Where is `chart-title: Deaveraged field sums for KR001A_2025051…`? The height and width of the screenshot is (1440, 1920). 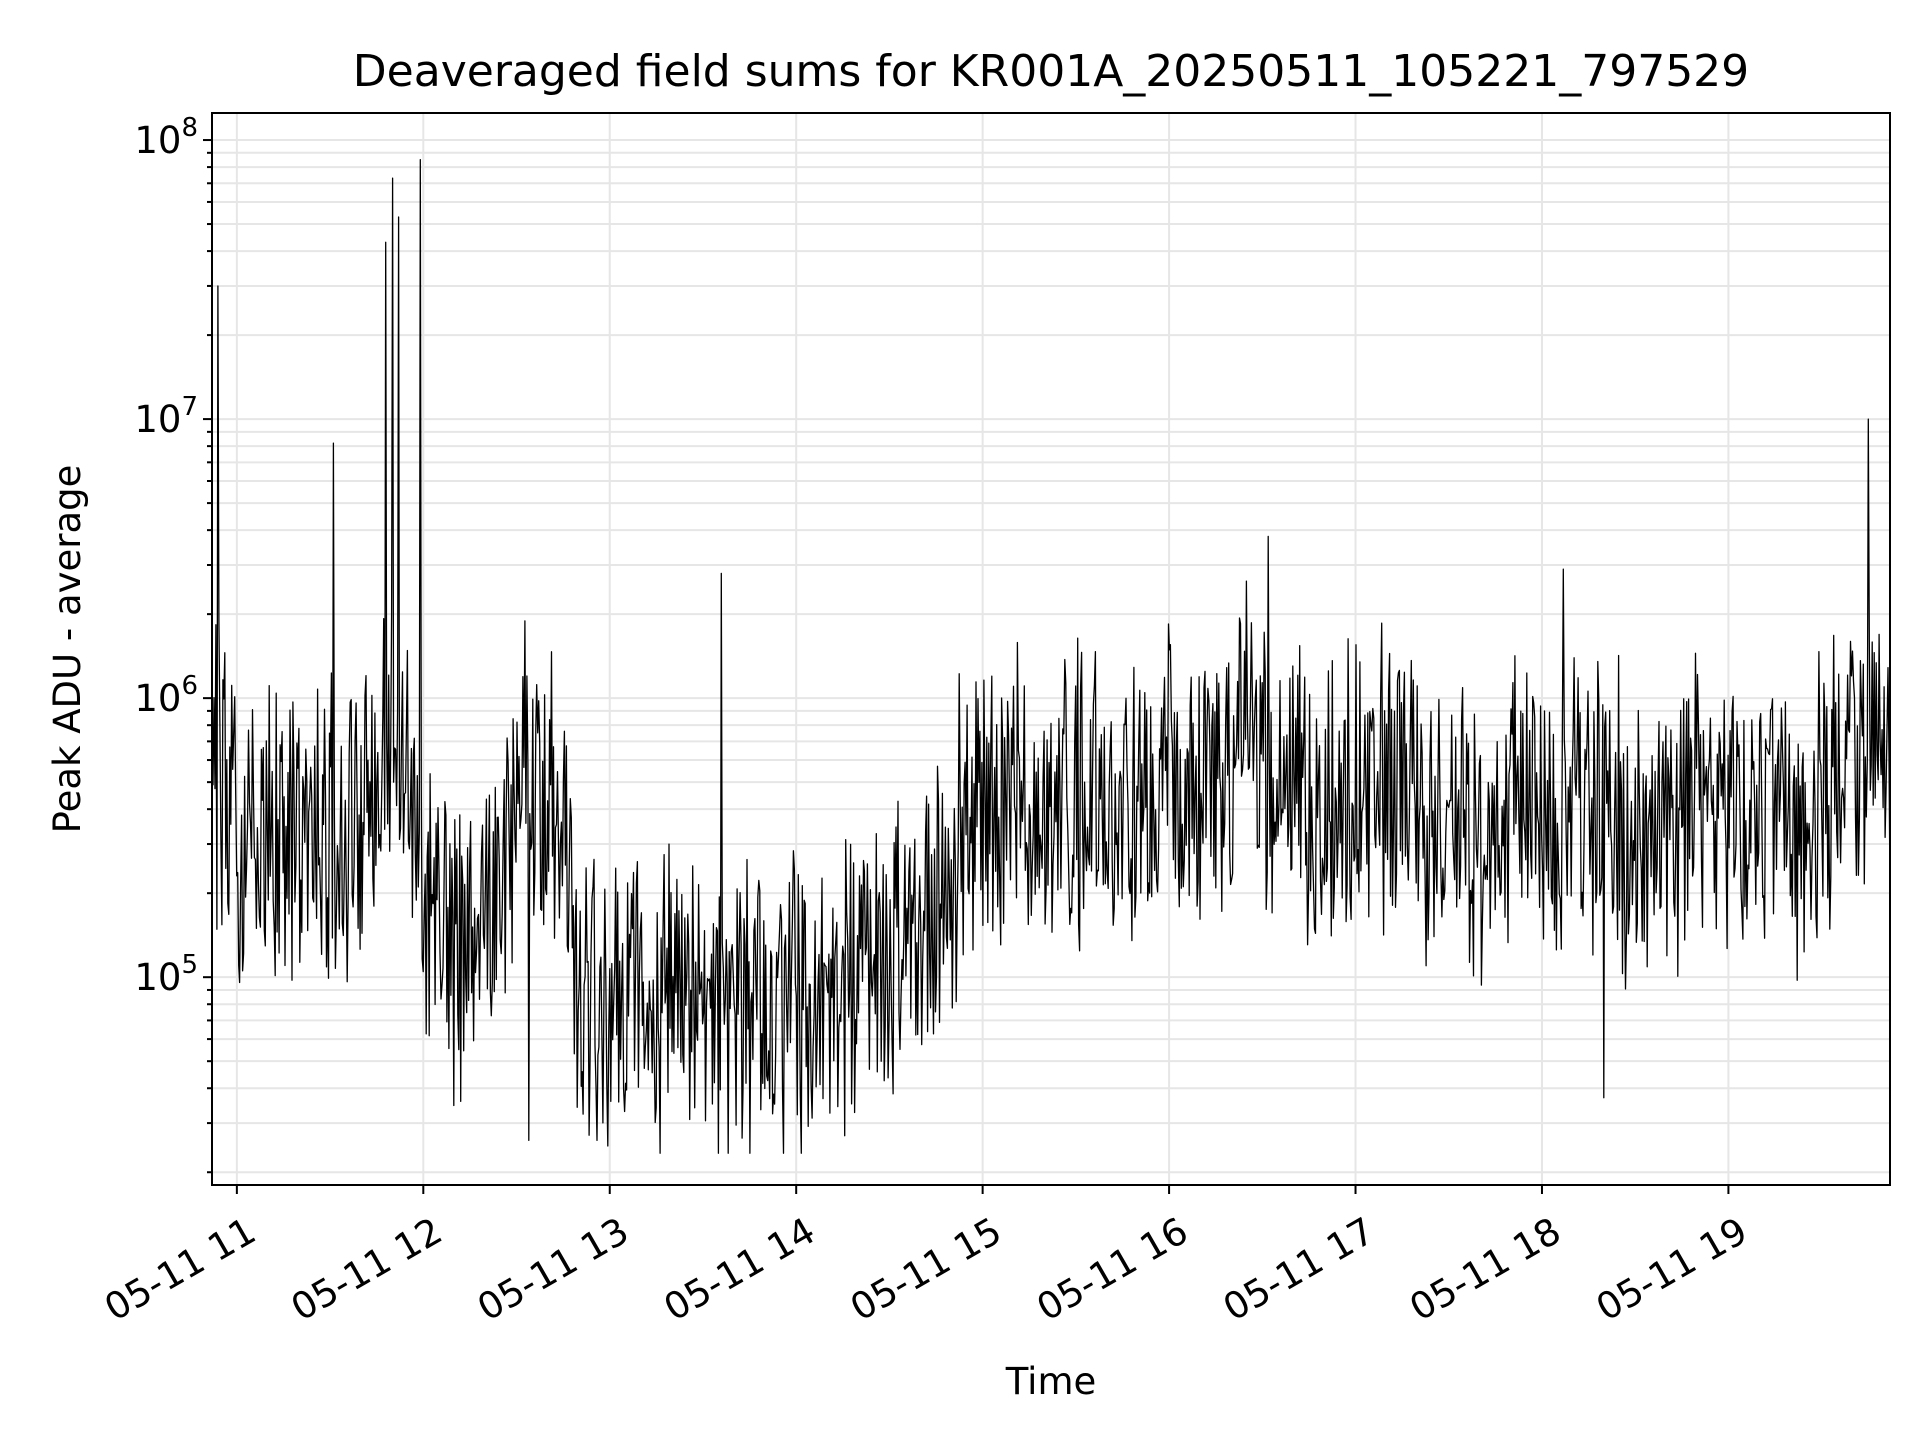
chart-title: Deaveraged field sums for KR001A_2025051… is located at coordinates (1051, 71).